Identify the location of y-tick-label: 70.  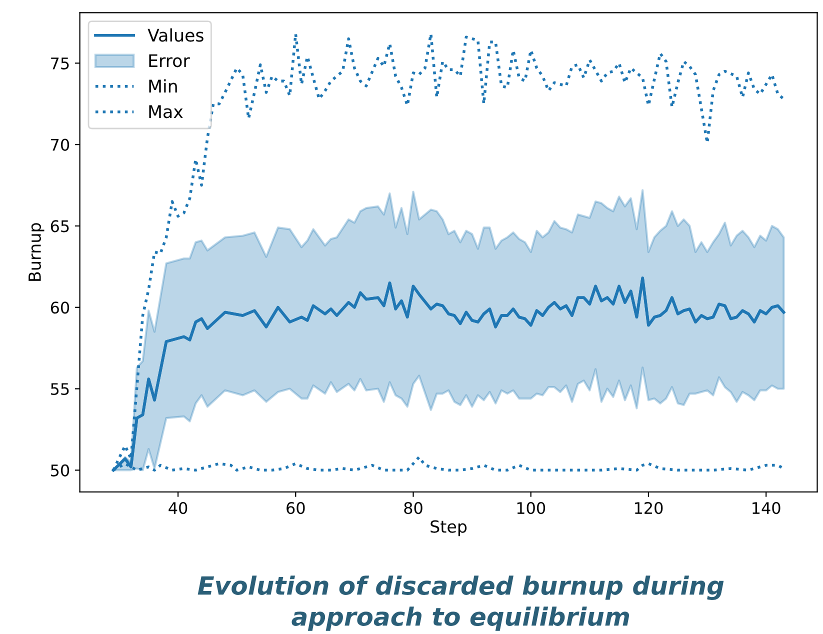
(60, 144).